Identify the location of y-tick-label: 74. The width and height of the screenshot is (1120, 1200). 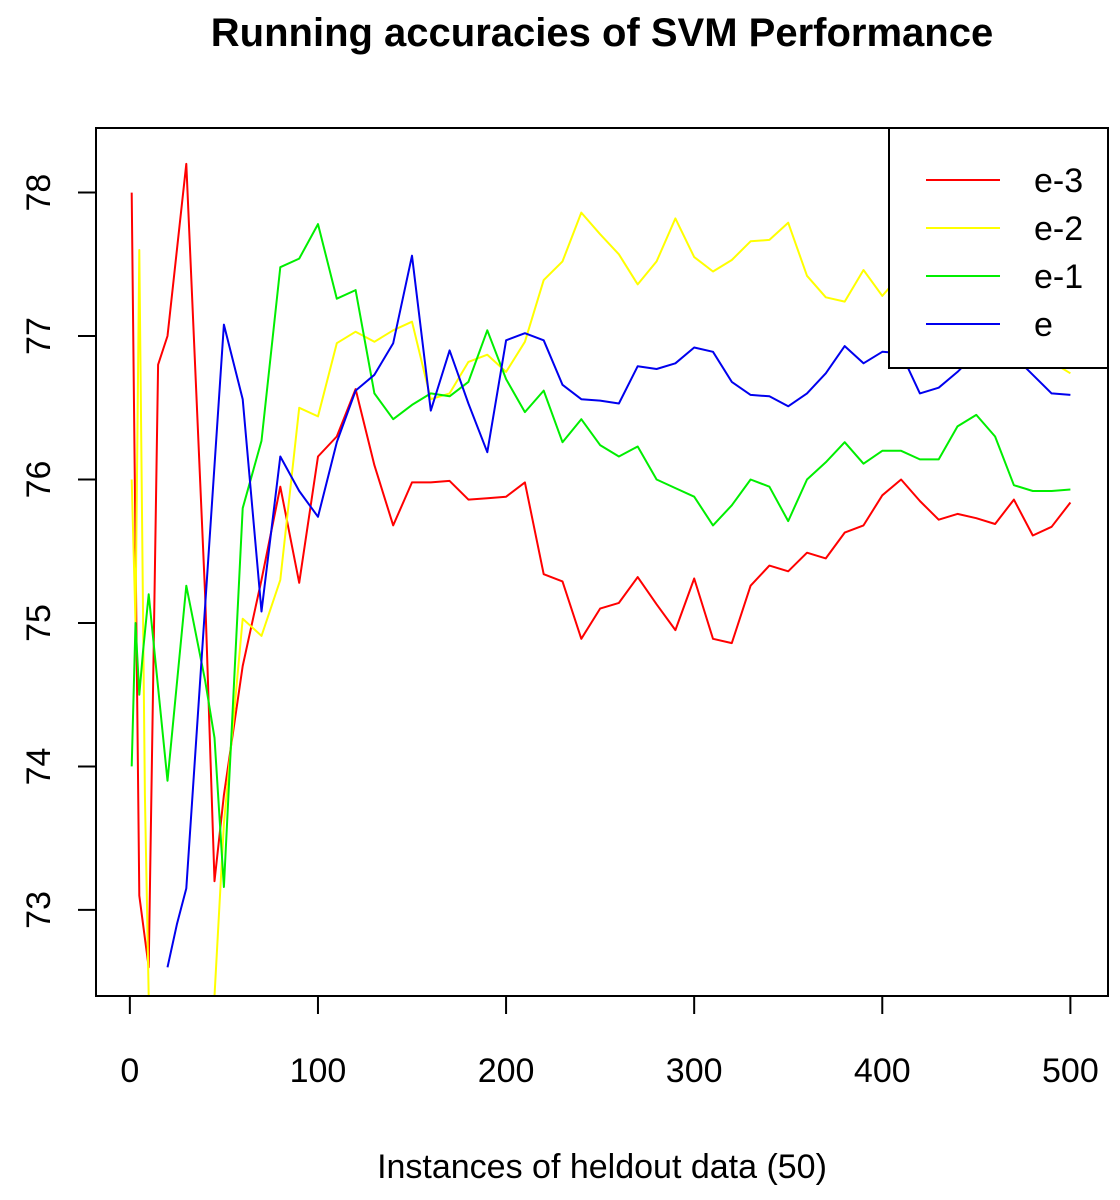
(39, 767).